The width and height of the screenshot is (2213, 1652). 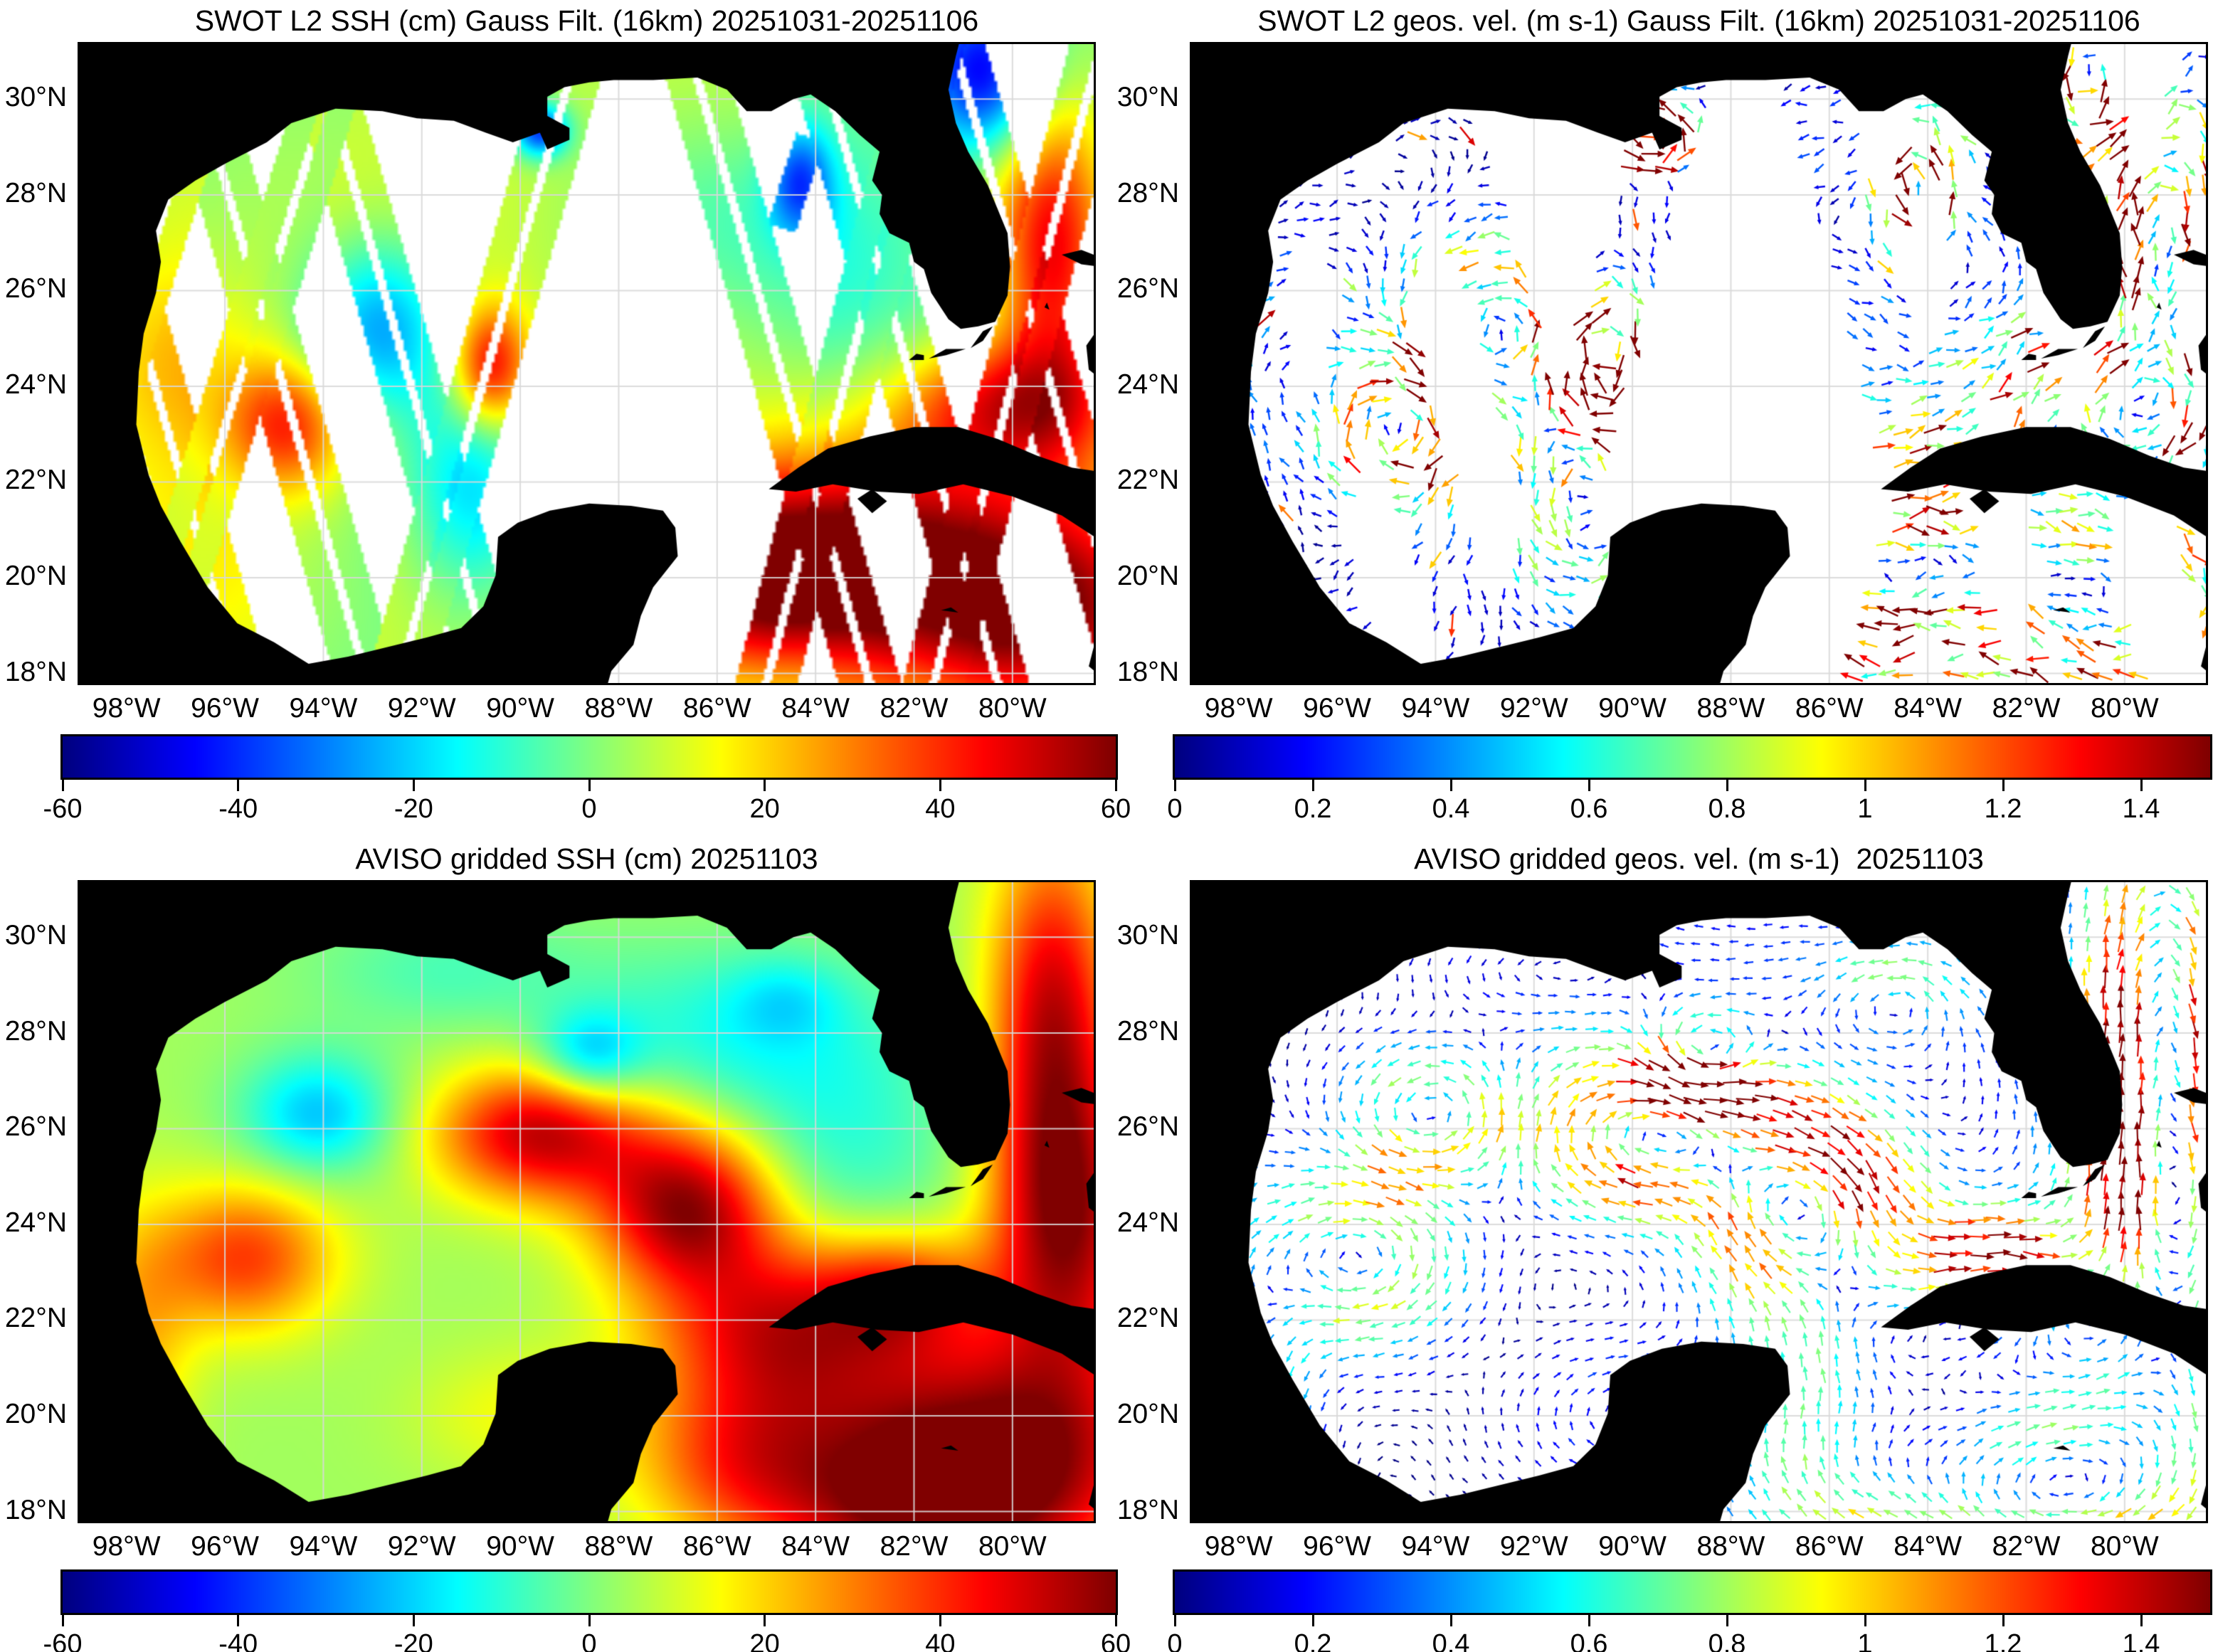 I want to click on colorbar-tick-label: 0.4, so click(x=1451, y=1640).